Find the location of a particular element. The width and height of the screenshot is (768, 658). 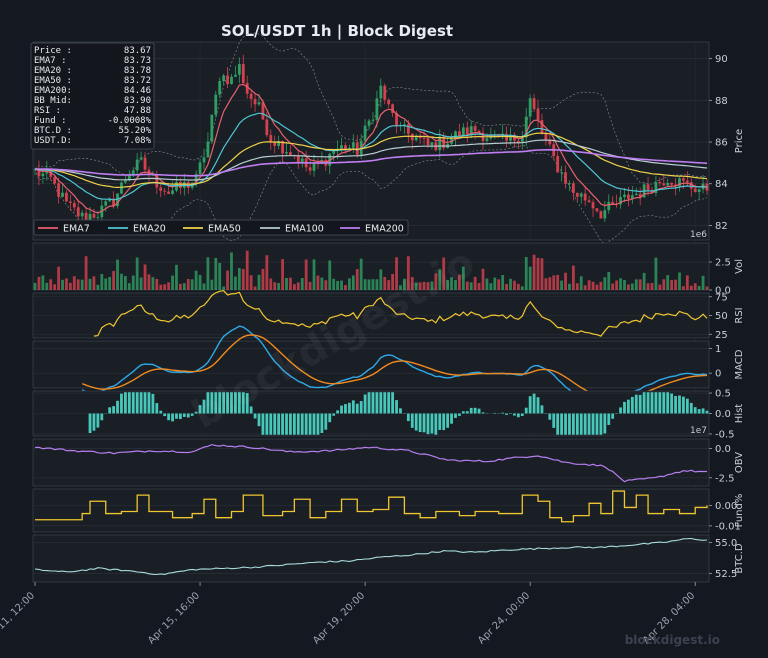

ytick-label-macd: 1 is located at coordinates (718, 349).